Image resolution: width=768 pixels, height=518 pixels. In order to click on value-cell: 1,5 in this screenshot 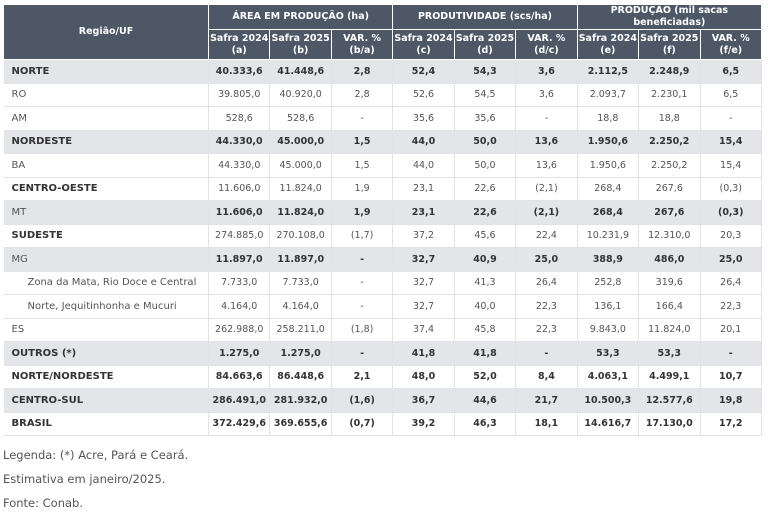, I will do `click(362, 165)`.